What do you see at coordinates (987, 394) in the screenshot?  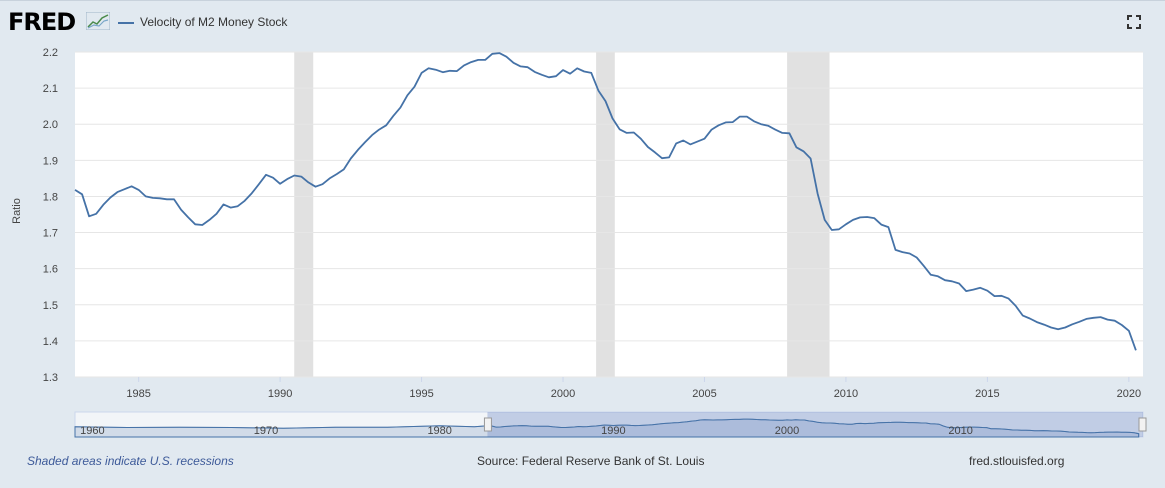 I see `x-tick-label: 2015` at bounding box center [987, 394].